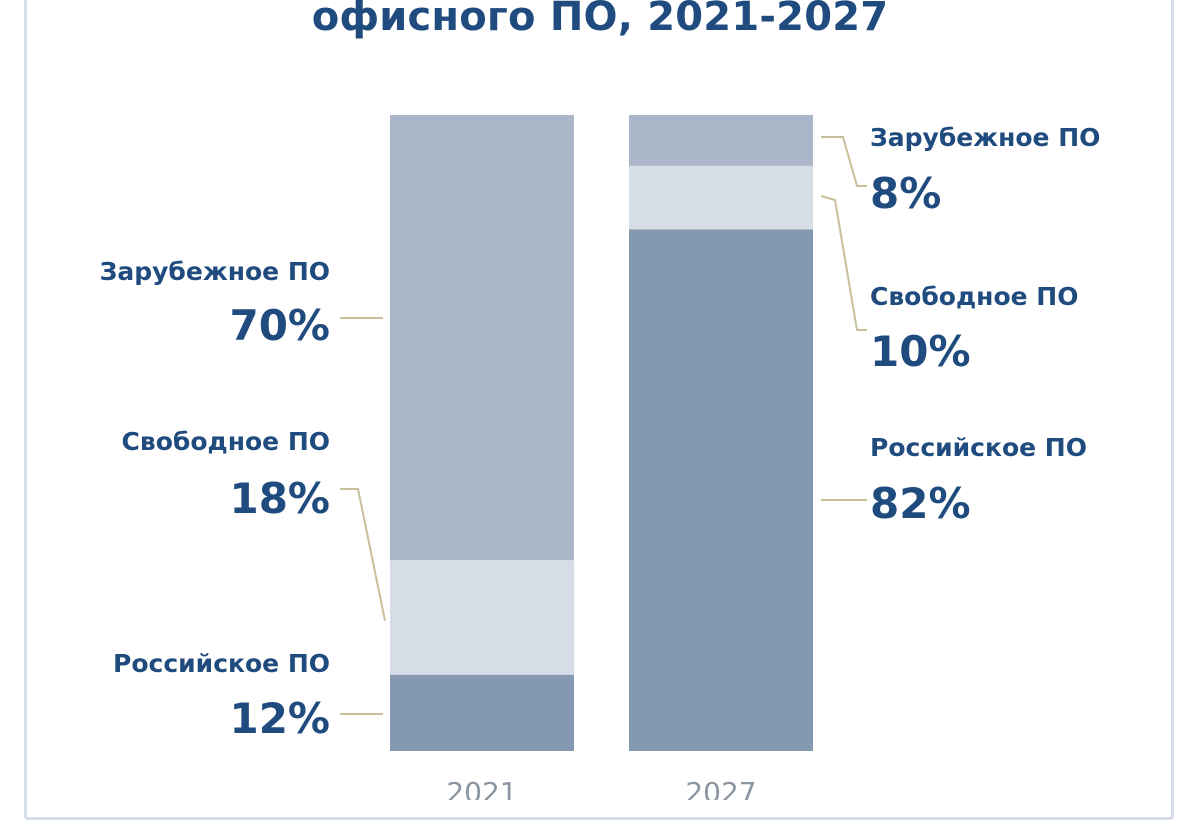 The width and height of the screenshot is (1200, 820). What do you see at coordinates (721, 490) in the screenshot?
I see `bar-segment-2027-Российское ПО` at bounding box center [721, 490].